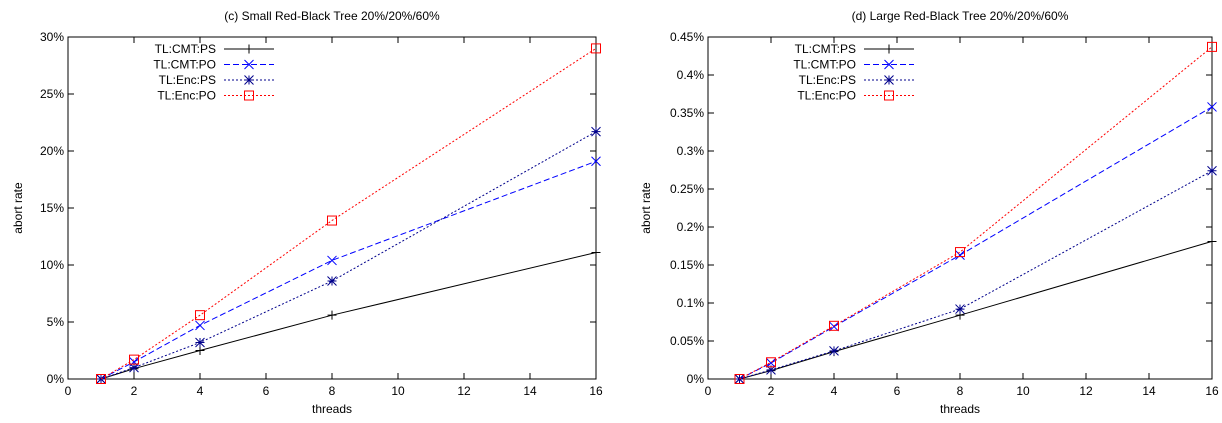  Describe the element at coordinates (348, 315) in the screenshot. I see `series-TL:CMT:PS` at that location.